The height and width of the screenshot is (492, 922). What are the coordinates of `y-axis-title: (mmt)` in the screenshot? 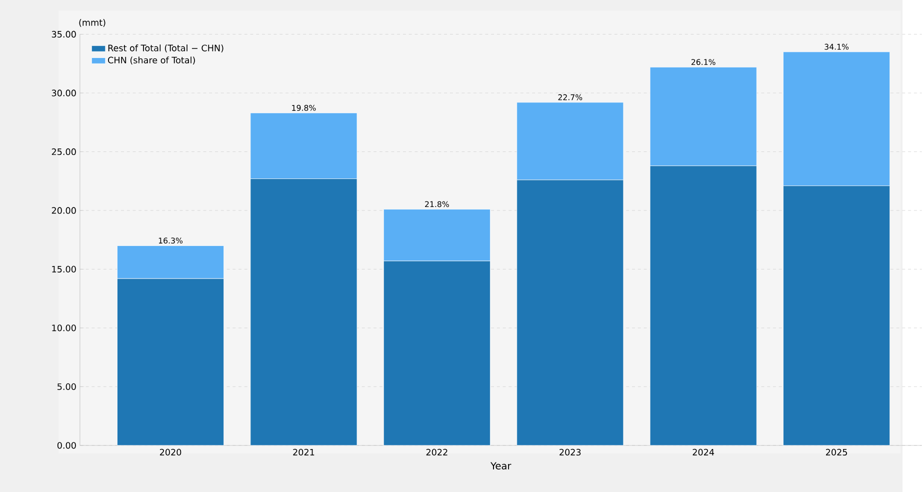 It's located at (92, 22).